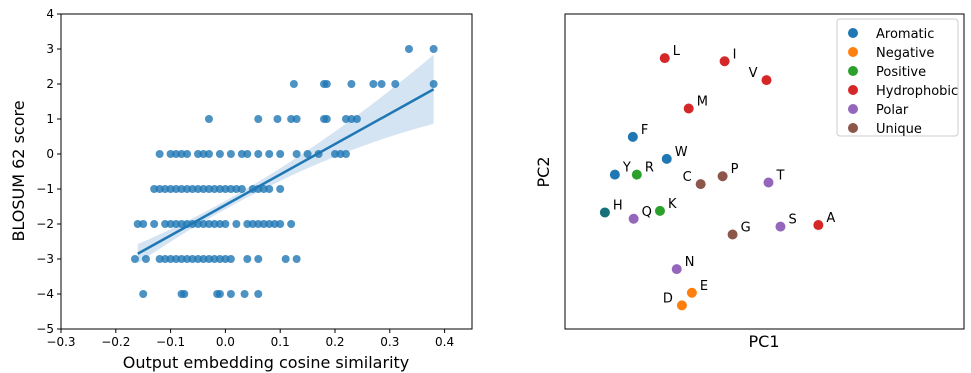 This screenshot has width=971, height=373. Describe the element at coordinates (892, 110) in the screenshot. I see `legend-label: Polar` at that location.